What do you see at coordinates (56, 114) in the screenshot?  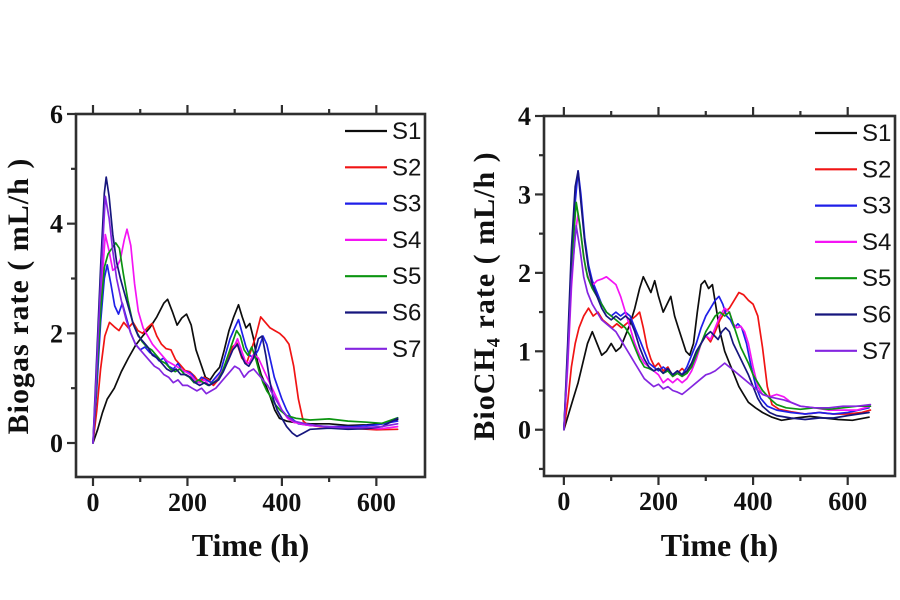 I see `y-tick-label: 6` at bounding box center [56, 114].